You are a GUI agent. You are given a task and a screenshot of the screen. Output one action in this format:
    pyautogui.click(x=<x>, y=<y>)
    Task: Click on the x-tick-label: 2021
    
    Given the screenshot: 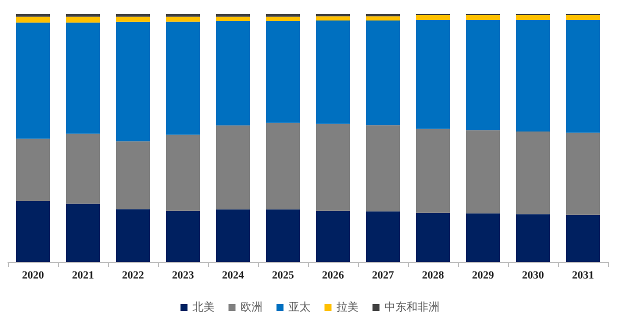 What is the action you would take?
    pyautogui.click(x=83, y=276)
    